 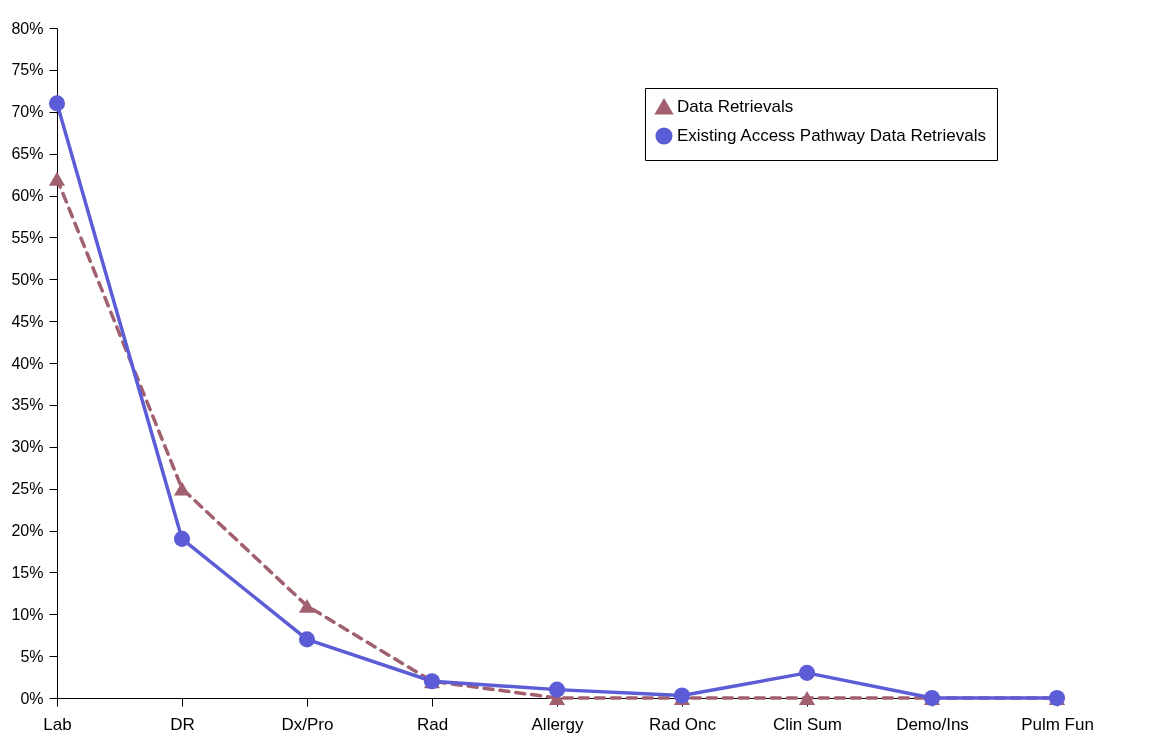 I want to click on y-tick-label: 0%, so click(x=32, y=698).